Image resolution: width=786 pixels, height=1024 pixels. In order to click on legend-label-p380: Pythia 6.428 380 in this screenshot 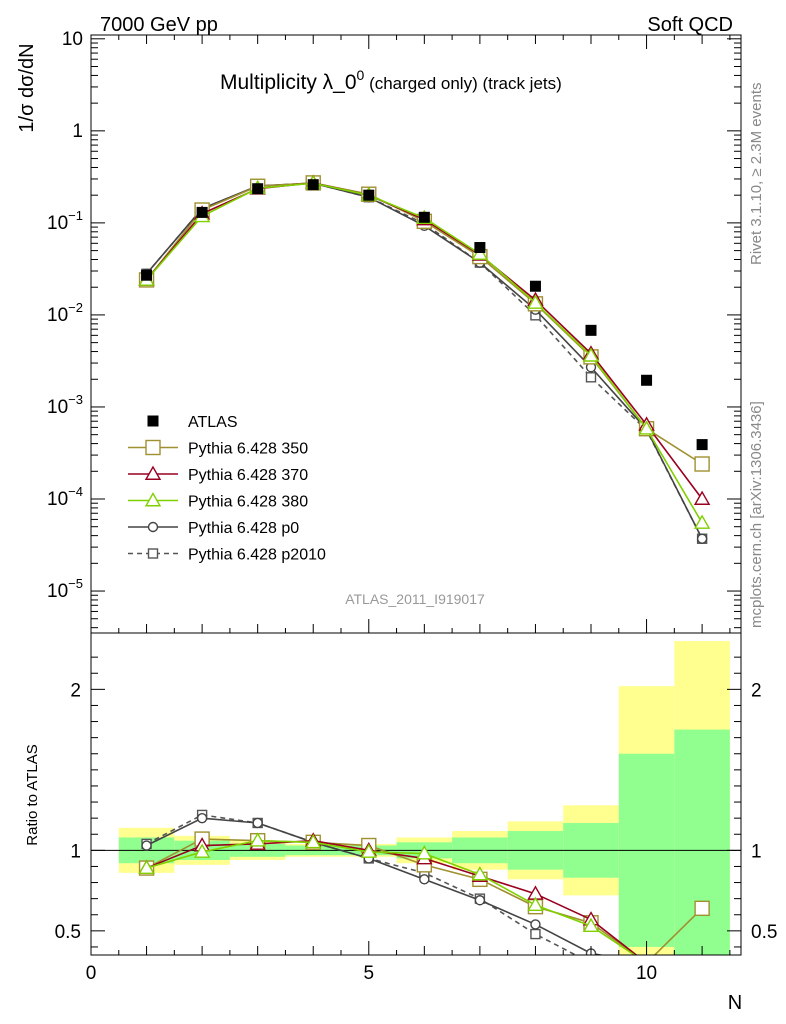, I will do `click(248, 502)`.